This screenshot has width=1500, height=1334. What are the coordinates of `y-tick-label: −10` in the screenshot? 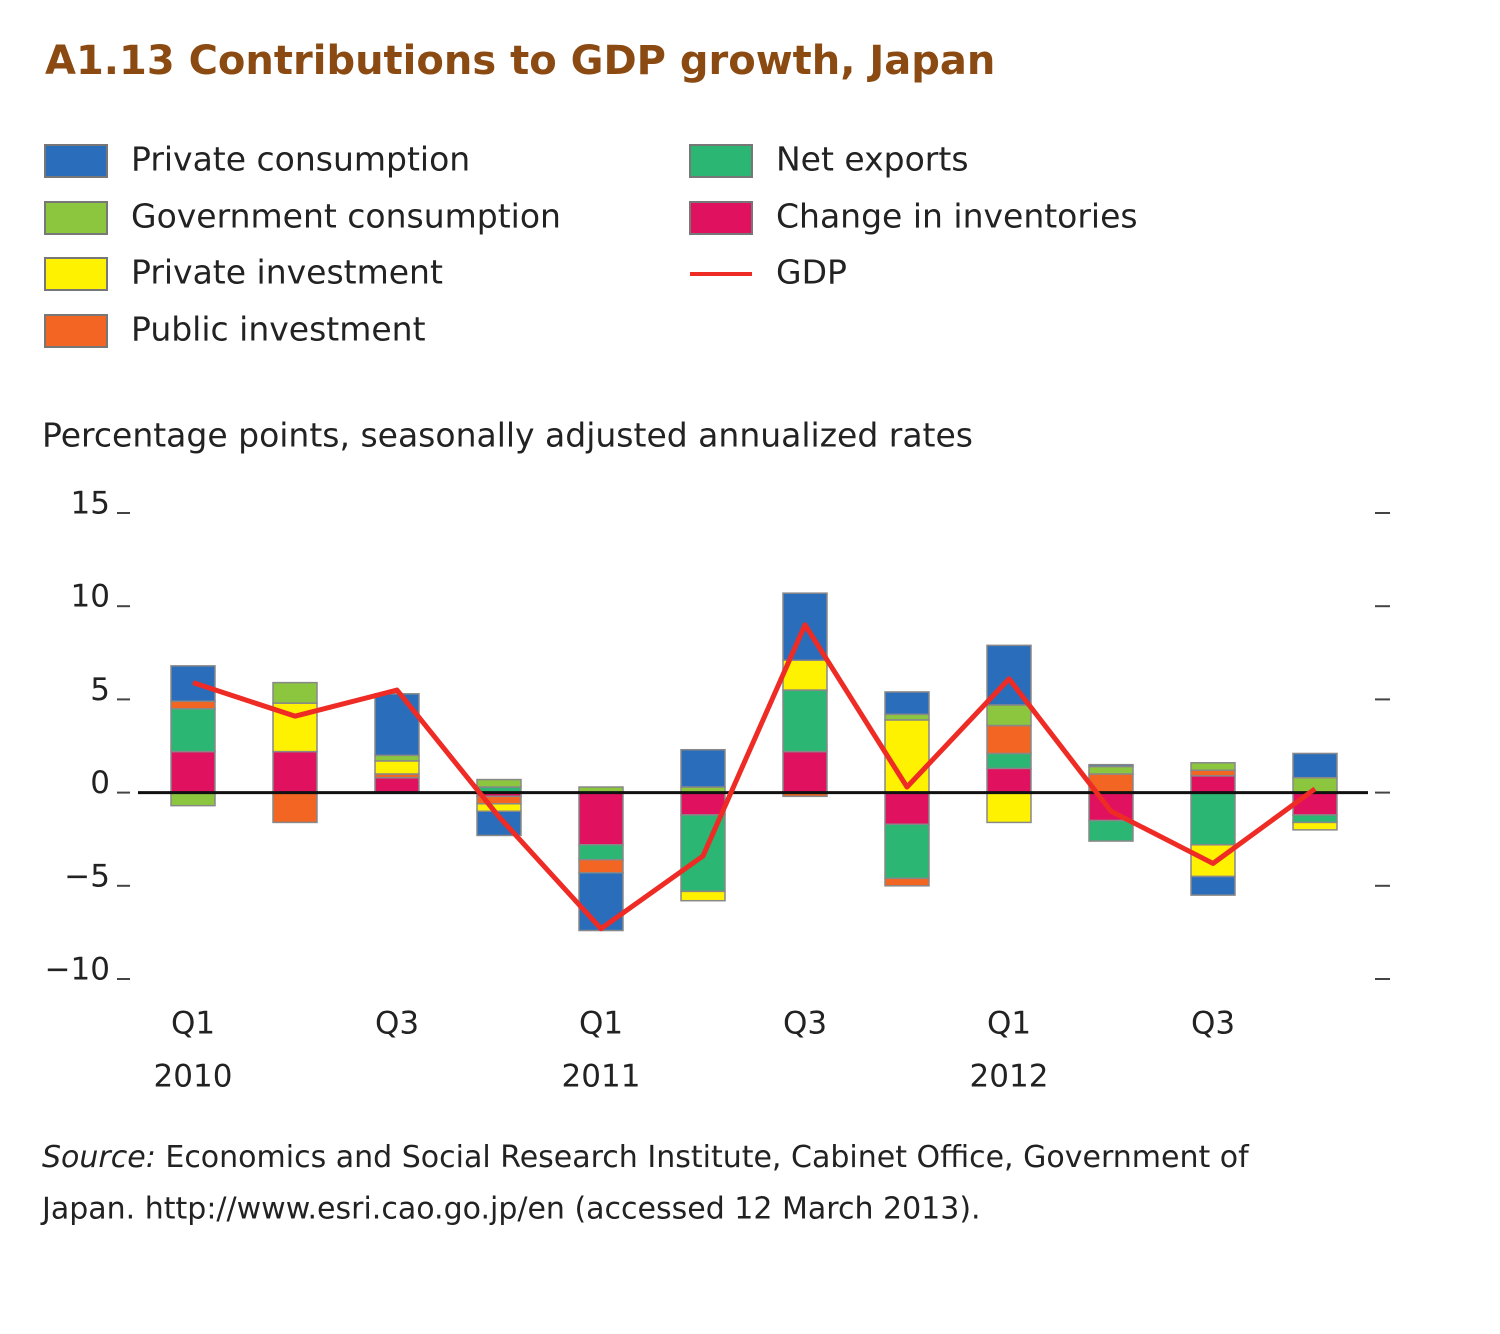 It's located at (77, 970).